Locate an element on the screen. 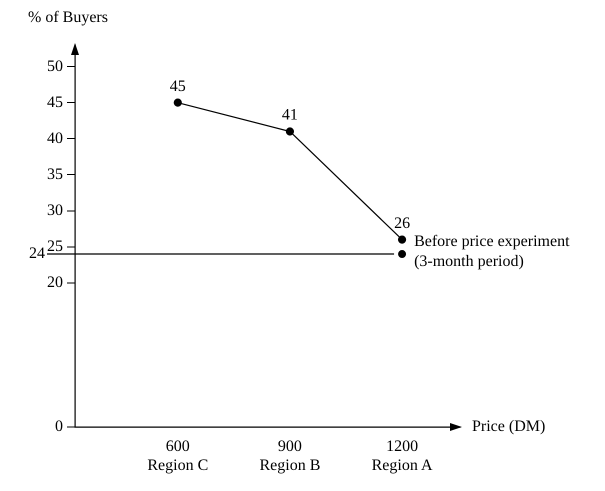 This screenshot has width=605, height=491. x-tick-label: 1200 Region A is located at coordinates (402, 456).